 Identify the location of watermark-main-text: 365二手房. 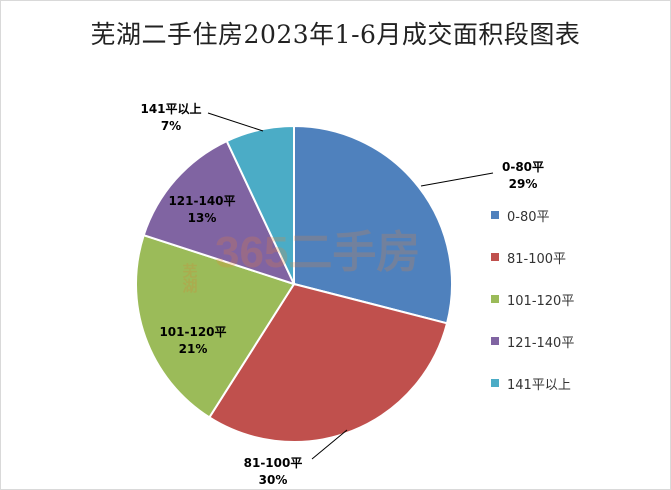
(317, 252).